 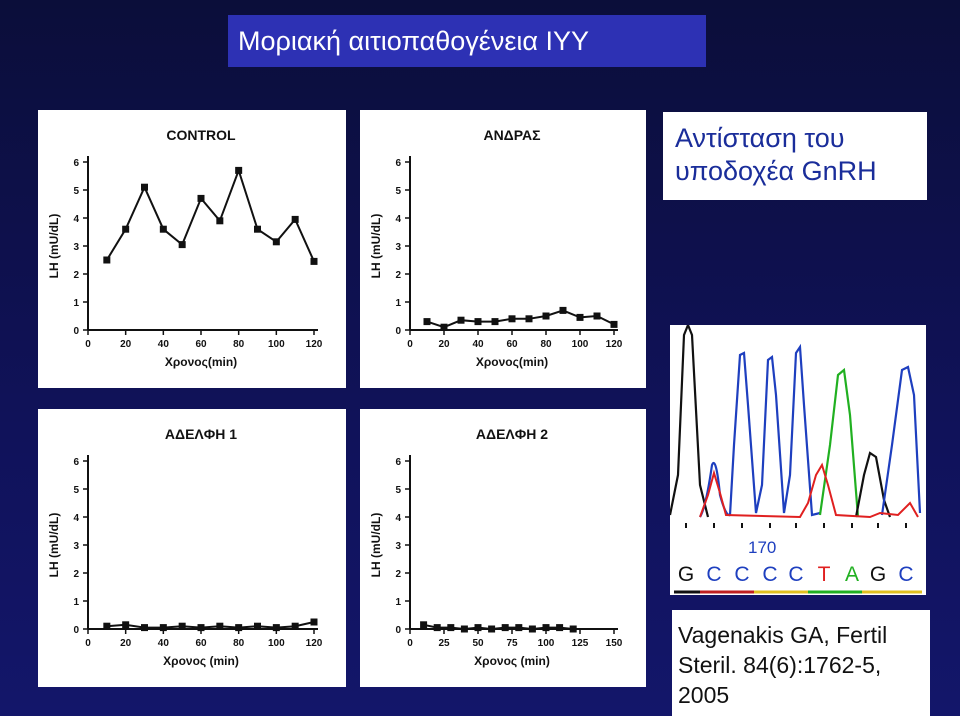 What do you see at coordinates (76, 602) in the screenshot?
I see `chart-2-y-tick-label: 1` at bounding box center [76, 602].